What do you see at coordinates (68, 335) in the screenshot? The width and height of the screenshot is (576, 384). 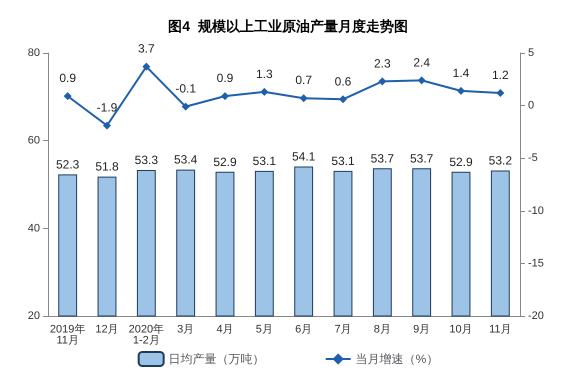 I see `x-tick-label: 2019年 11月` at bounding box center [68, 335].